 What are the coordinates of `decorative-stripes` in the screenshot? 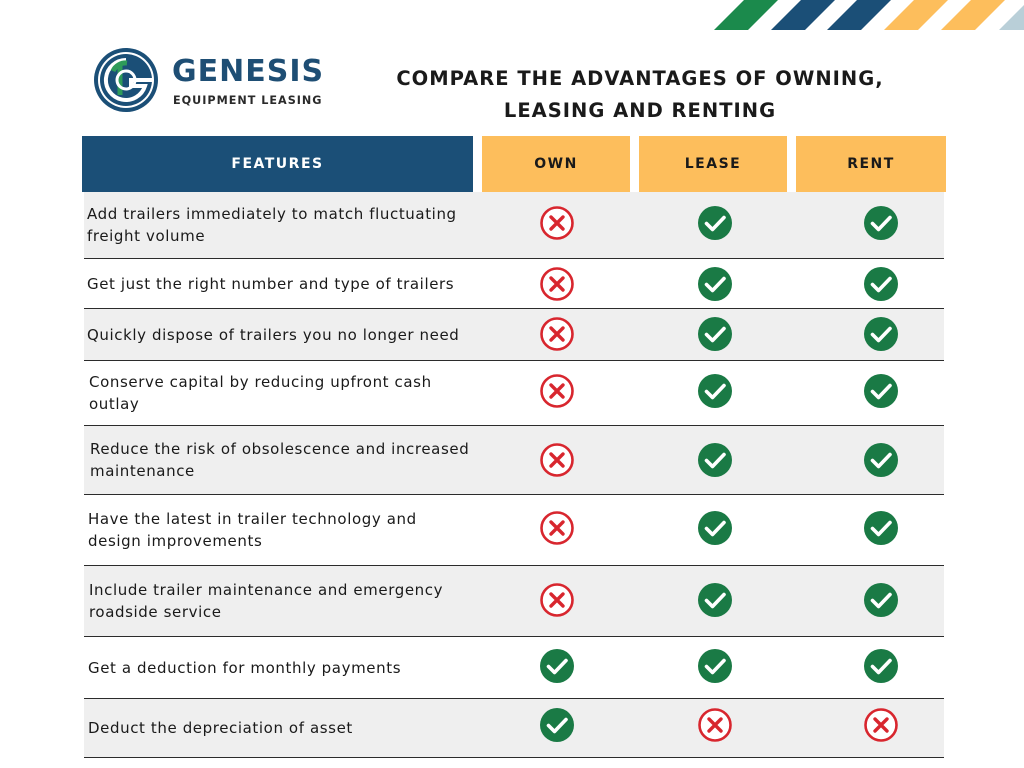 It's located at (851, 15).